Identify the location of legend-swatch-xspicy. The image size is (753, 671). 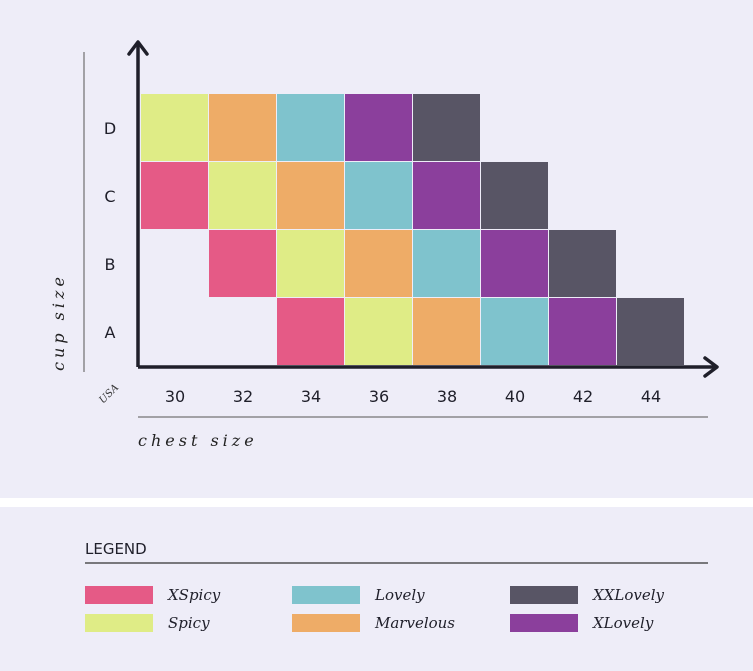
(119, 595).